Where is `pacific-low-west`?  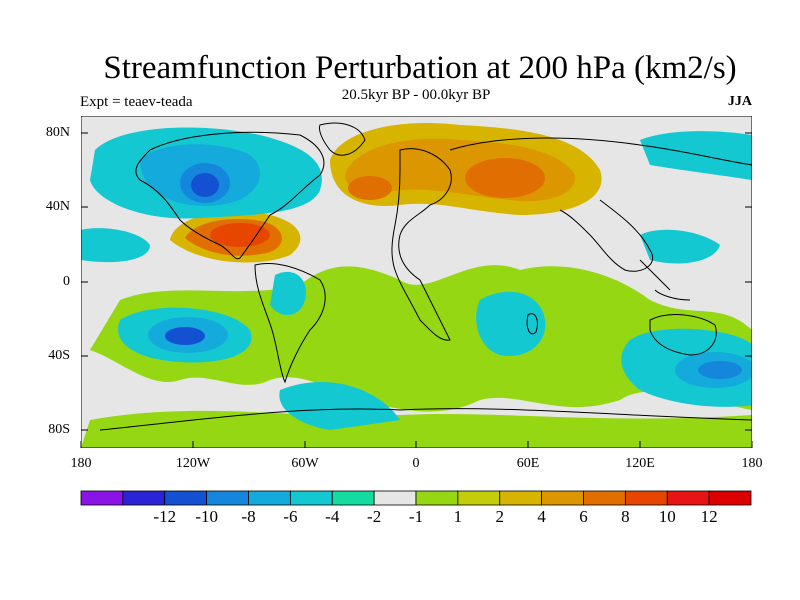 pacific-low-west is located at coordinates (115, 245).